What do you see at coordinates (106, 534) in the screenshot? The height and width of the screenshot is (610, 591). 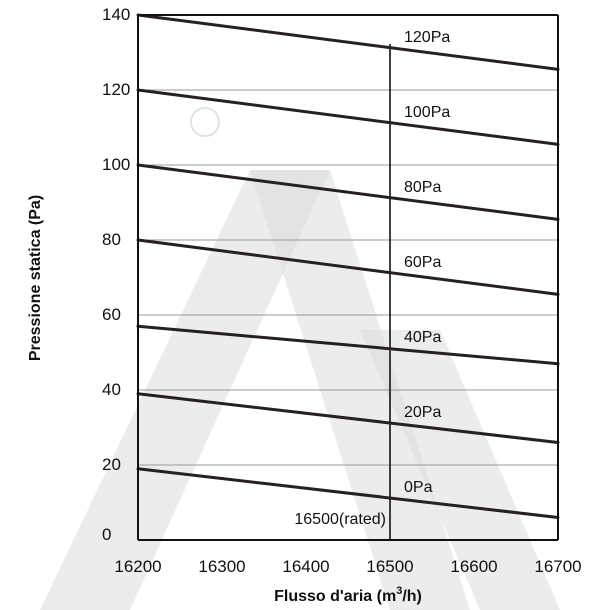 I see `y-tick-0: 0` at bounding box center [106, 534].